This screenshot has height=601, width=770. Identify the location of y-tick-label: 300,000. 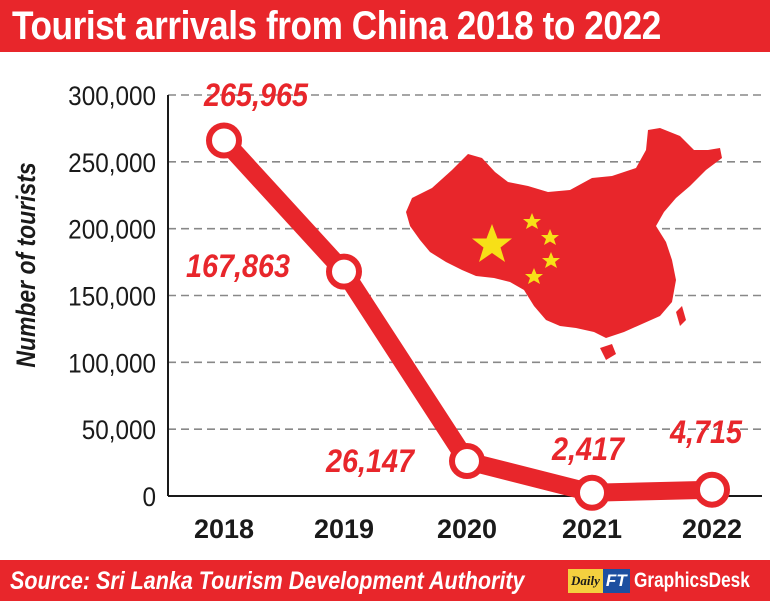
(112, 96).